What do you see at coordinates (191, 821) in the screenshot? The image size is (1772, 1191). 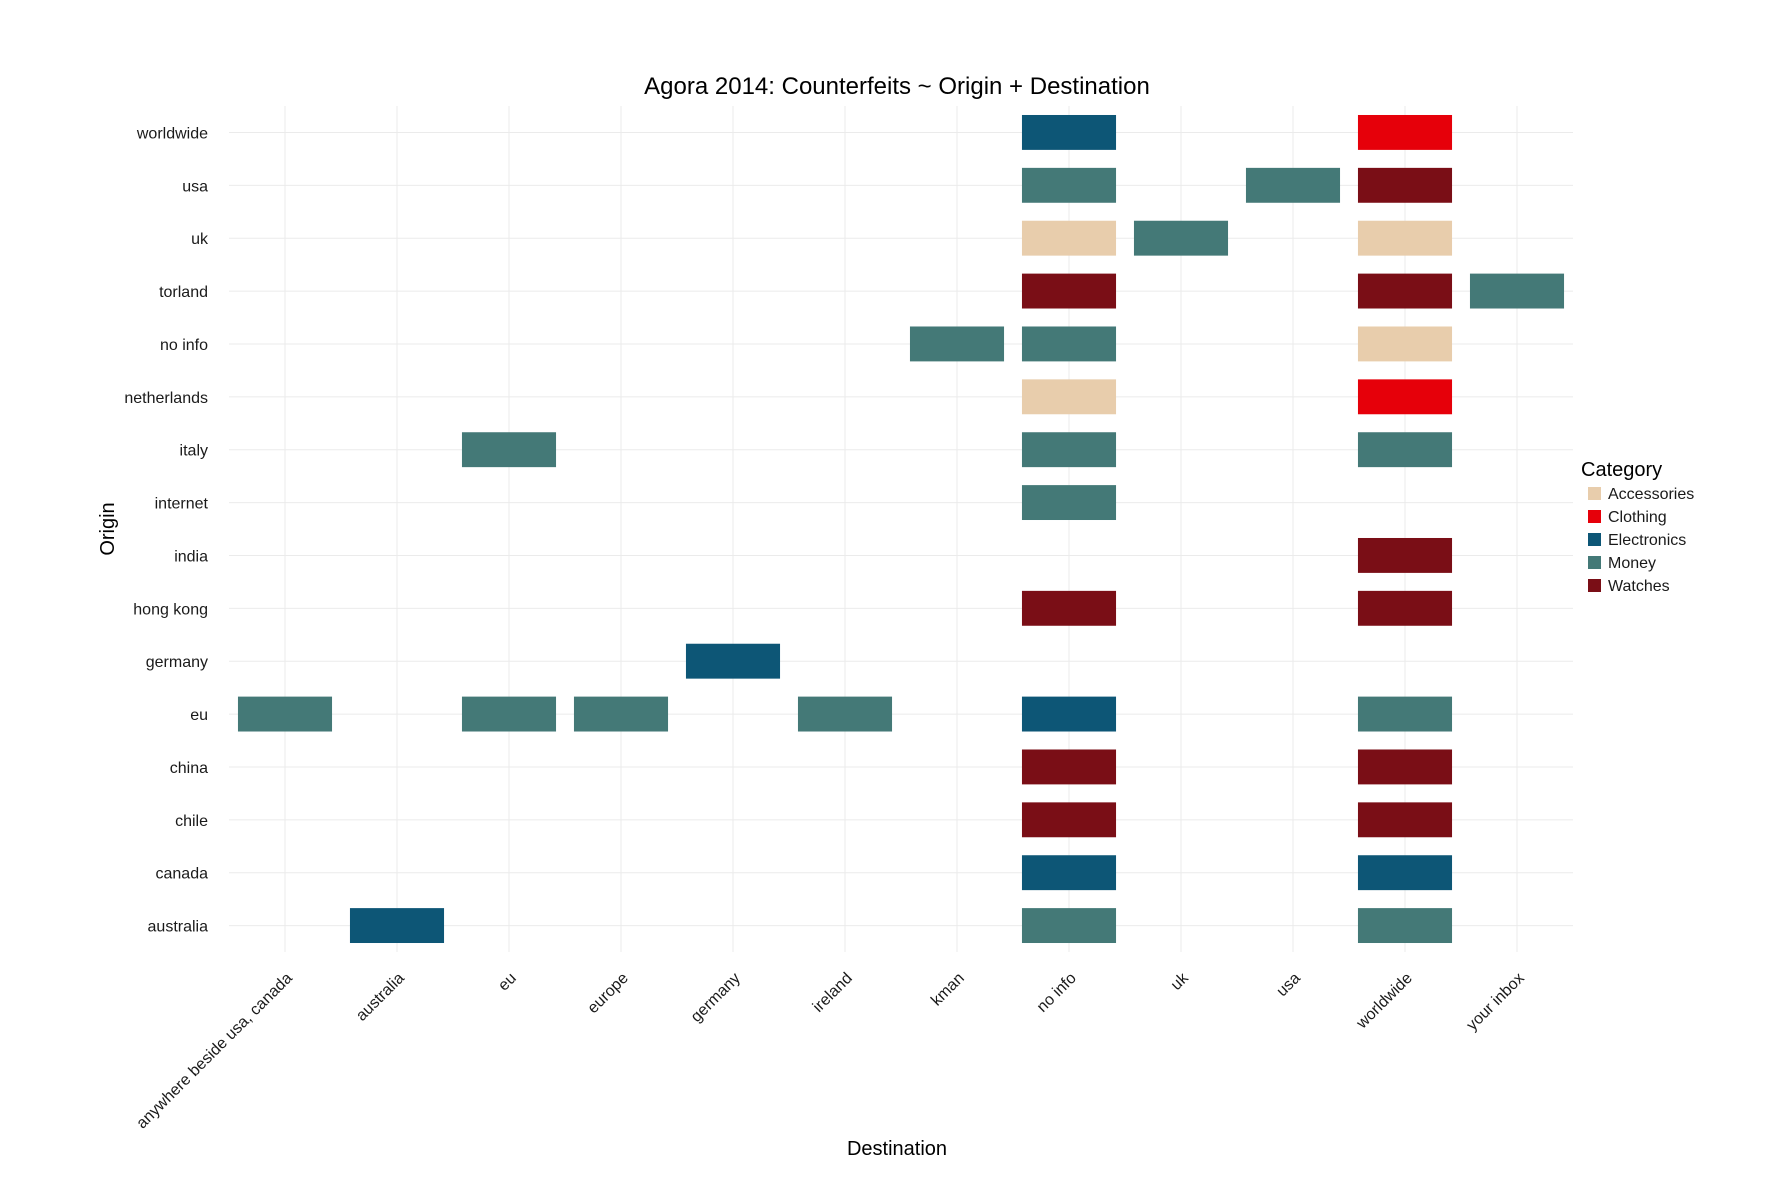 I see `y-tick-chile: chile` at bounding box center [191, 821].